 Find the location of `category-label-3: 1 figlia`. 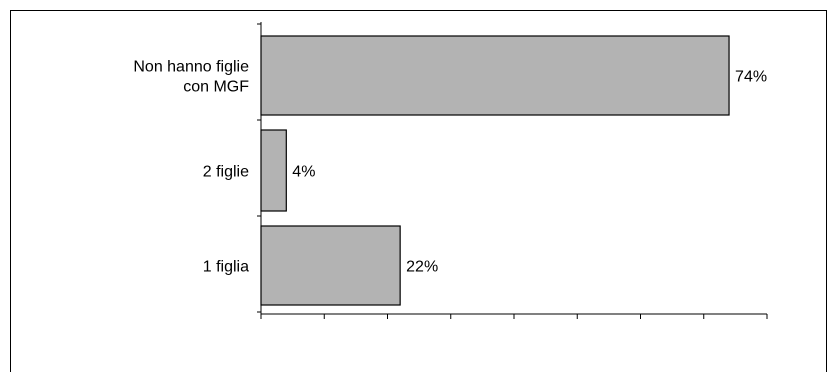

category-label-3: 1 figlia is located at coordinates (226, 267).